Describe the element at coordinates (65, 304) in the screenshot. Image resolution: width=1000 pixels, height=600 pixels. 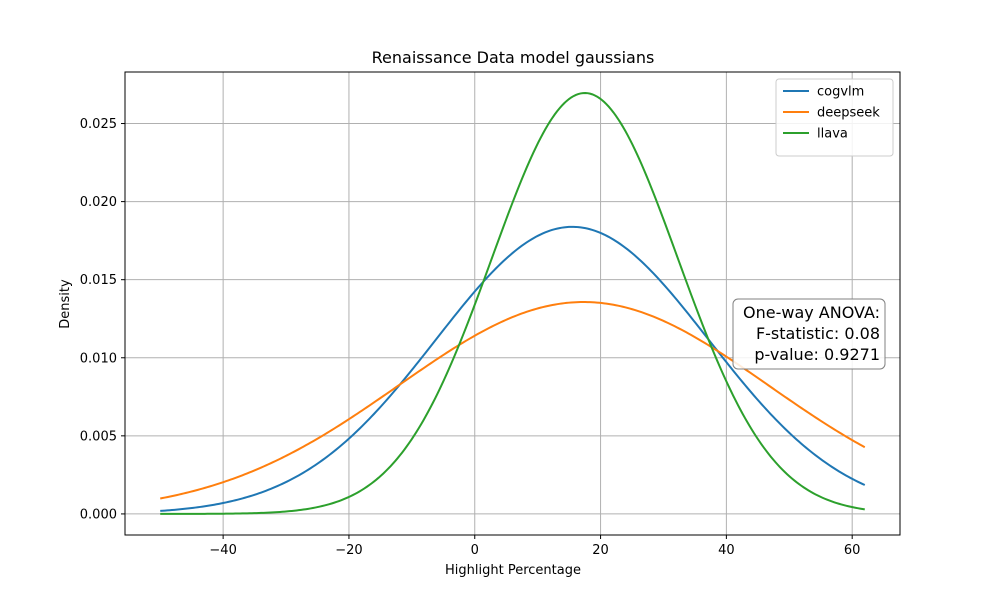
I see `y-axis-label: Density` at that location.